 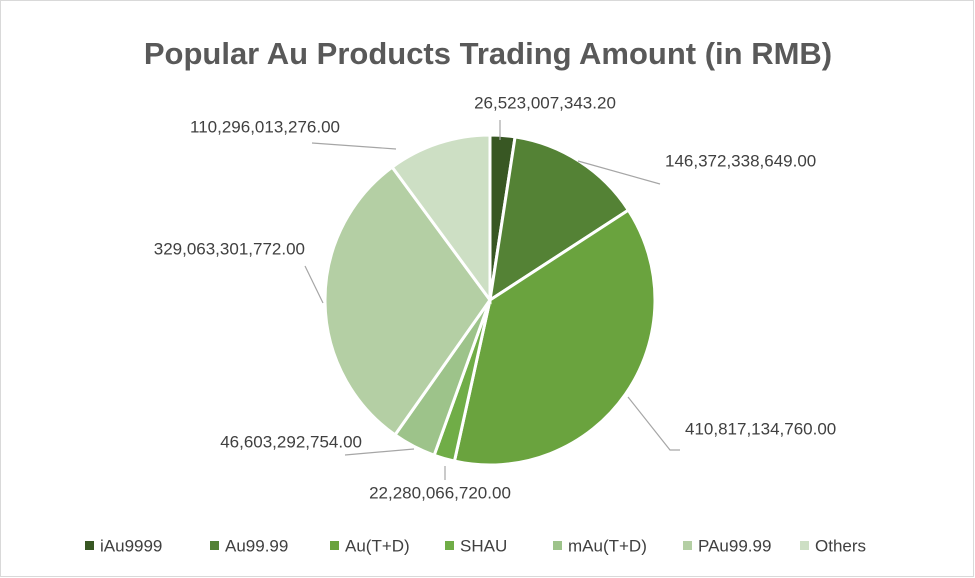 What do you see at coordinates (440, 492) in the screenshot?
I see `data-label: 22,280,066,720.00` at bounding box center [440, 492].